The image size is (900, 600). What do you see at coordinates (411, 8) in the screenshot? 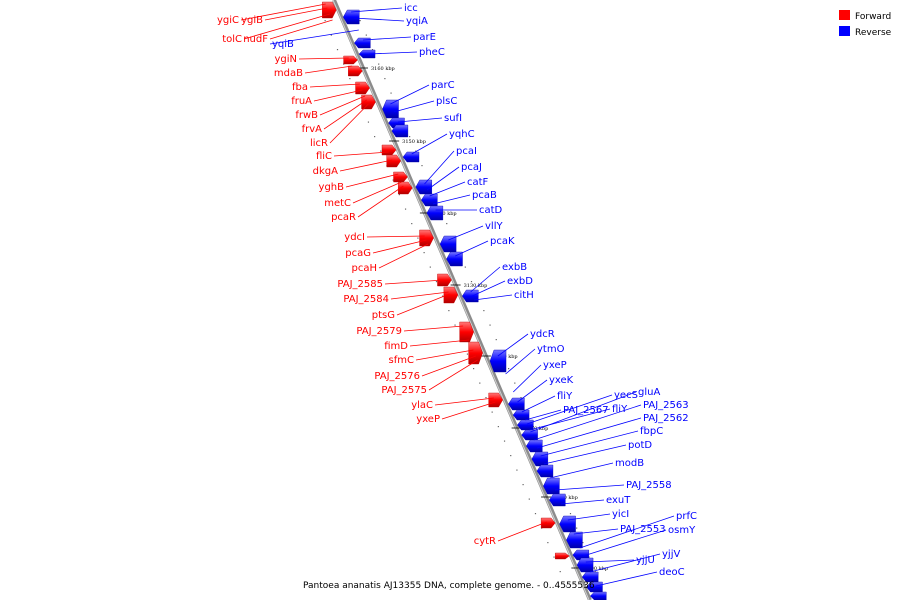
I see `reverse-gene-label: icc` at bounding box center [411, 8].